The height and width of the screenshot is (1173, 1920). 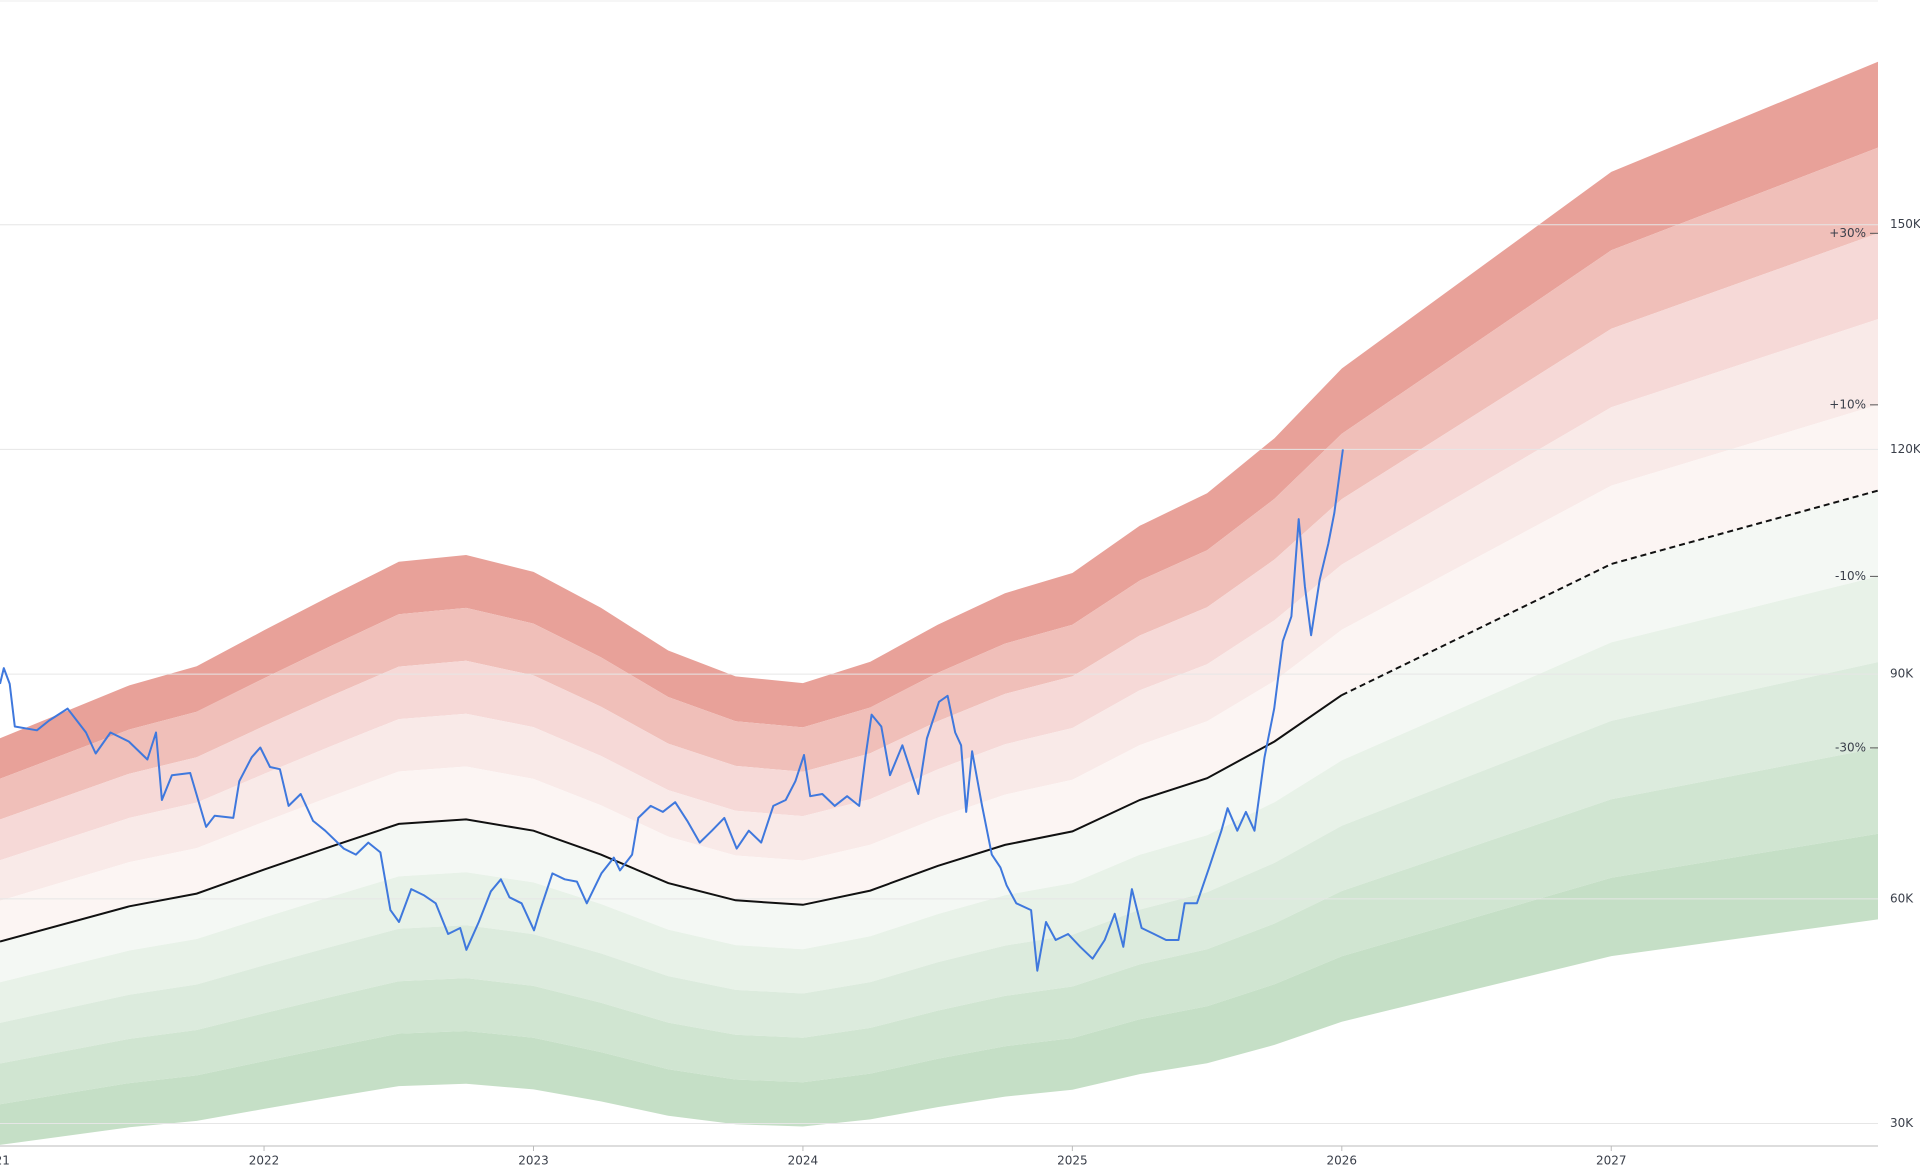 I want to click on band-label: +10%, so click(x=1847, y=404).